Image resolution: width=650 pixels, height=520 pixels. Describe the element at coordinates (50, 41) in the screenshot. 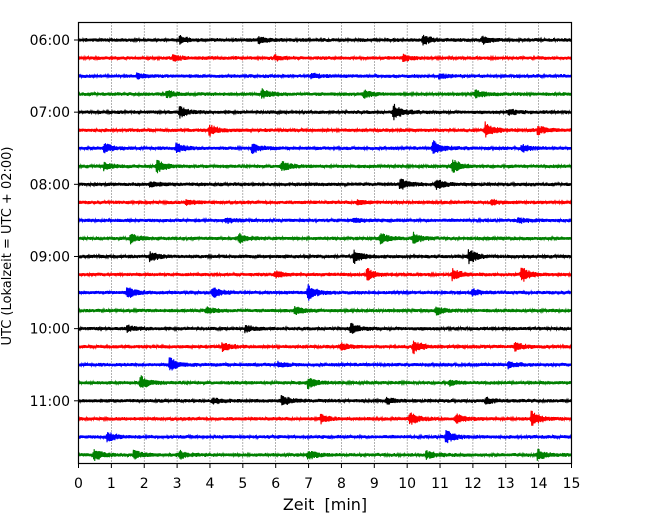

I see `y-tick-label: 06:00` at that location.